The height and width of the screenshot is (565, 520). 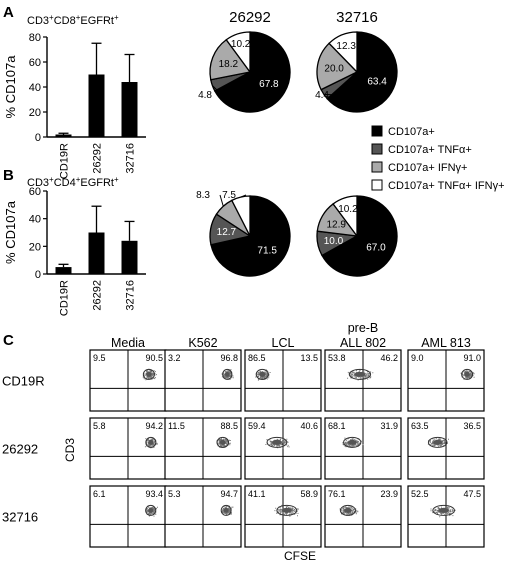 What do you see at coordinates (363, 328) in the screenshot?
I see `column-header-3: pre-B` at bounding box center [363, 328].